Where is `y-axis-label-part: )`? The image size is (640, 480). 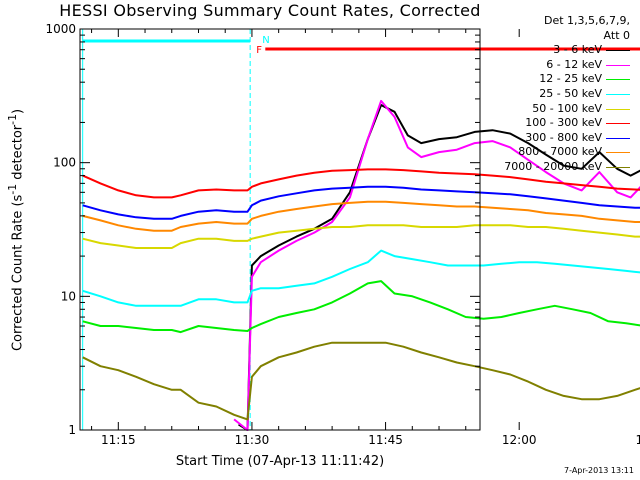 y-axis-label-part: ) is located at coordinates (18, 111).